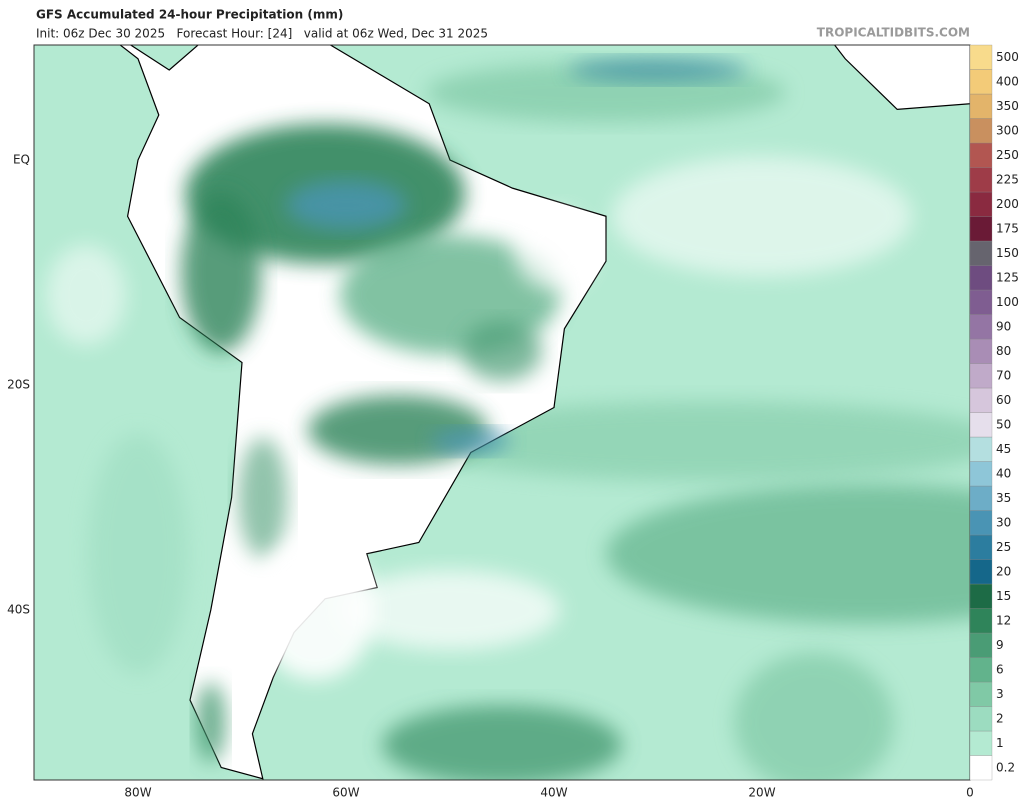  What do you see at coordinates (1007, 277) in the screenshot?
I see `colorbar-label: 125` at bounding box center [1007, 277].